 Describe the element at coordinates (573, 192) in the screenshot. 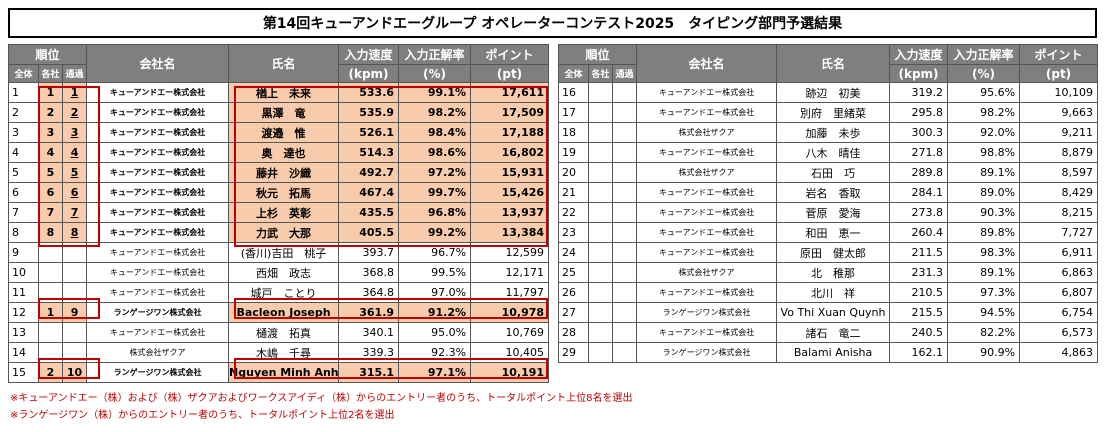

I see `rank-all-cell: 21` at that location.